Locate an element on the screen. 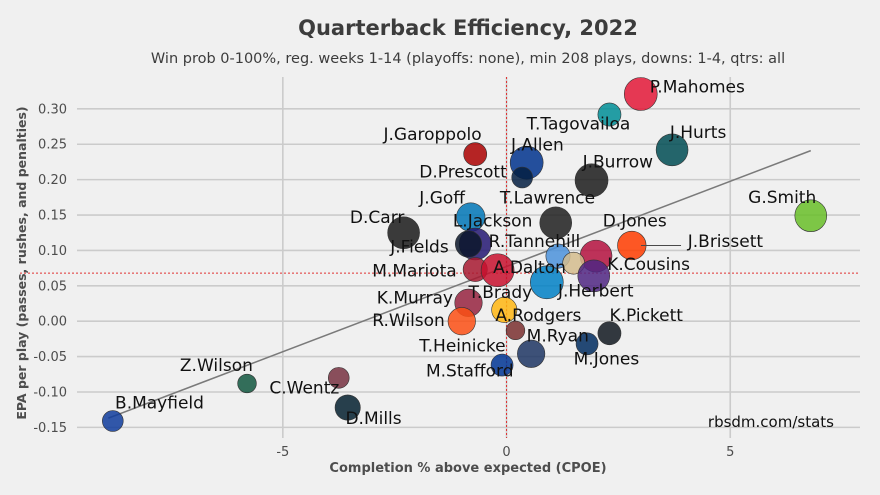 This screenshot has height=495, width=880. point-j-burrow is located at coordinates (591, 180).